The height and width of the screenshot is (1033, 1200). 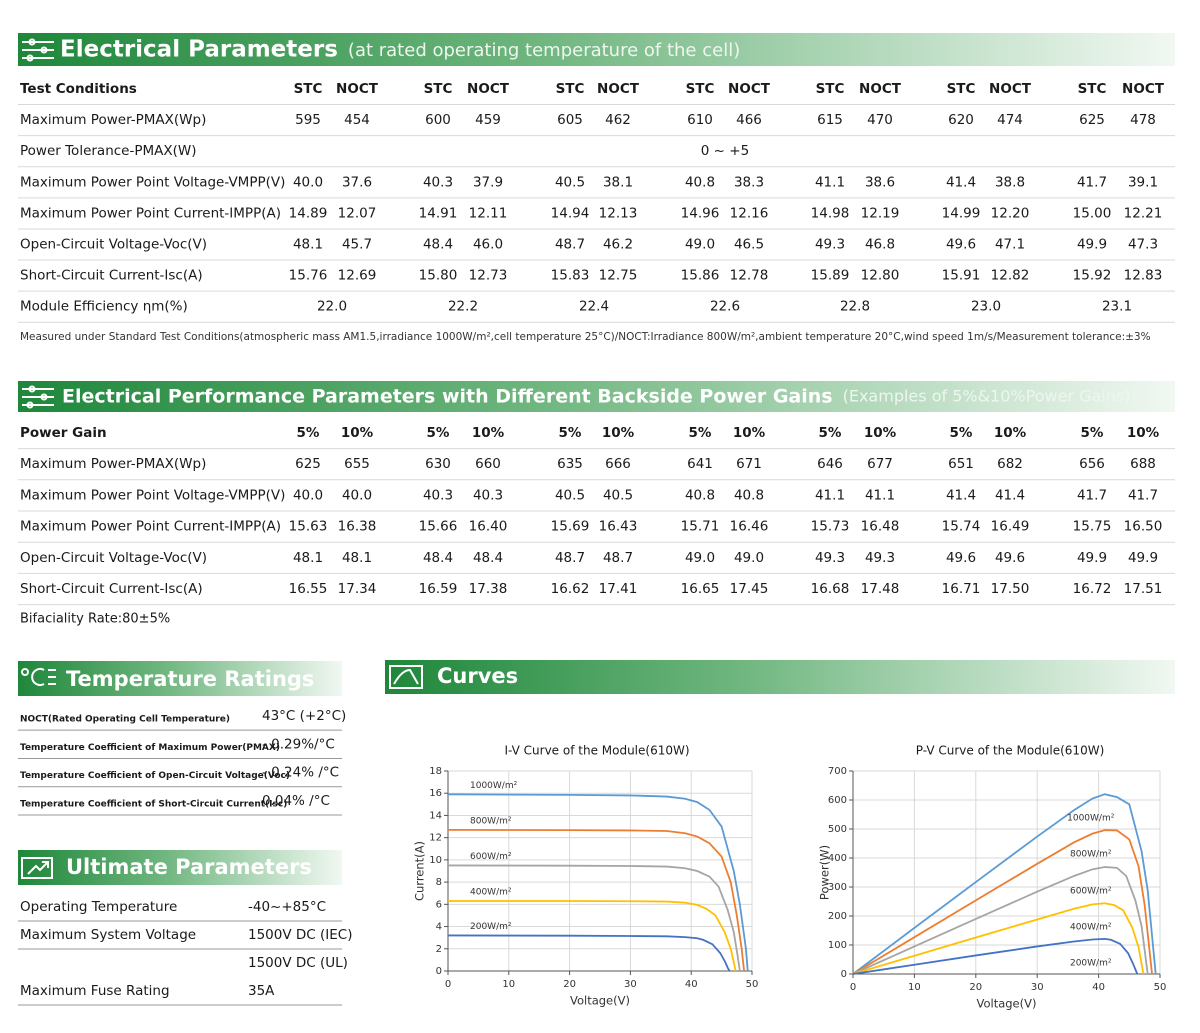 I want to click on row-value: - 0.24% /°C, so click(x=300, y=773).